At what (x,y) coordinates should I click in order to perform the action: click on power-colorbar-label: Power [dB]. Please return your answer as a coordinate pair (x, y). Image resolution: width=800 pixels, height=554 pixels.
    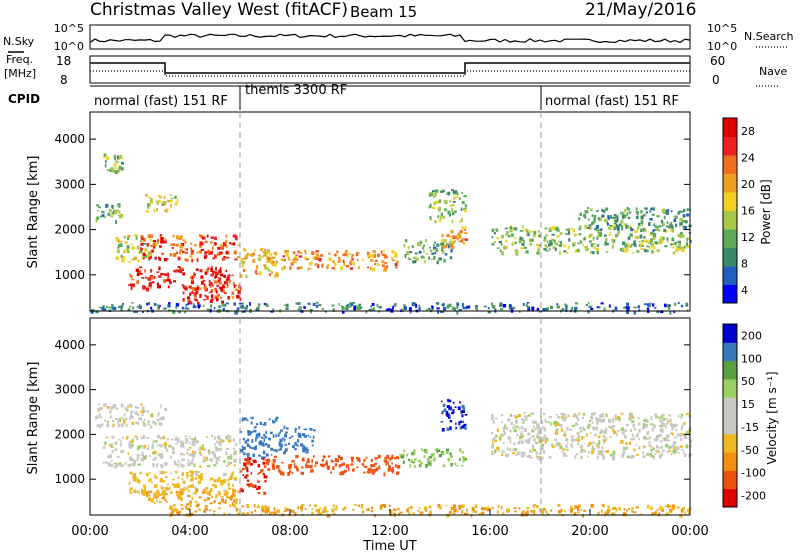
    Looking at the image, I should click on (766, 211).